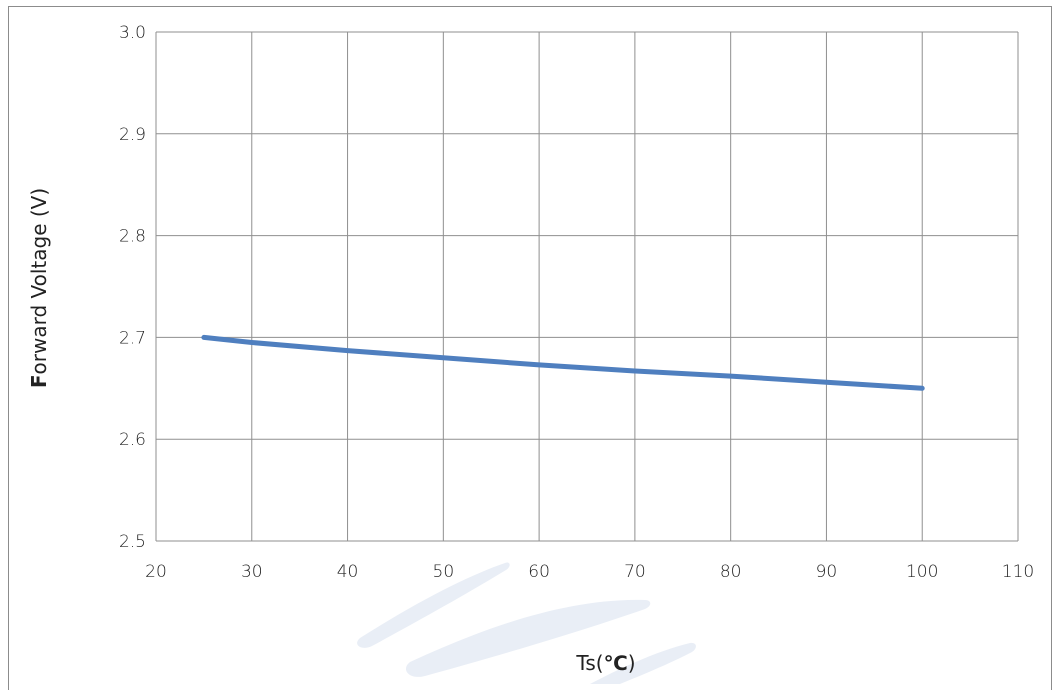 This screenshot has width=1060, height=690. I want to click on y-axis-label-rest: orward Voltage (V), so click(39, 281).